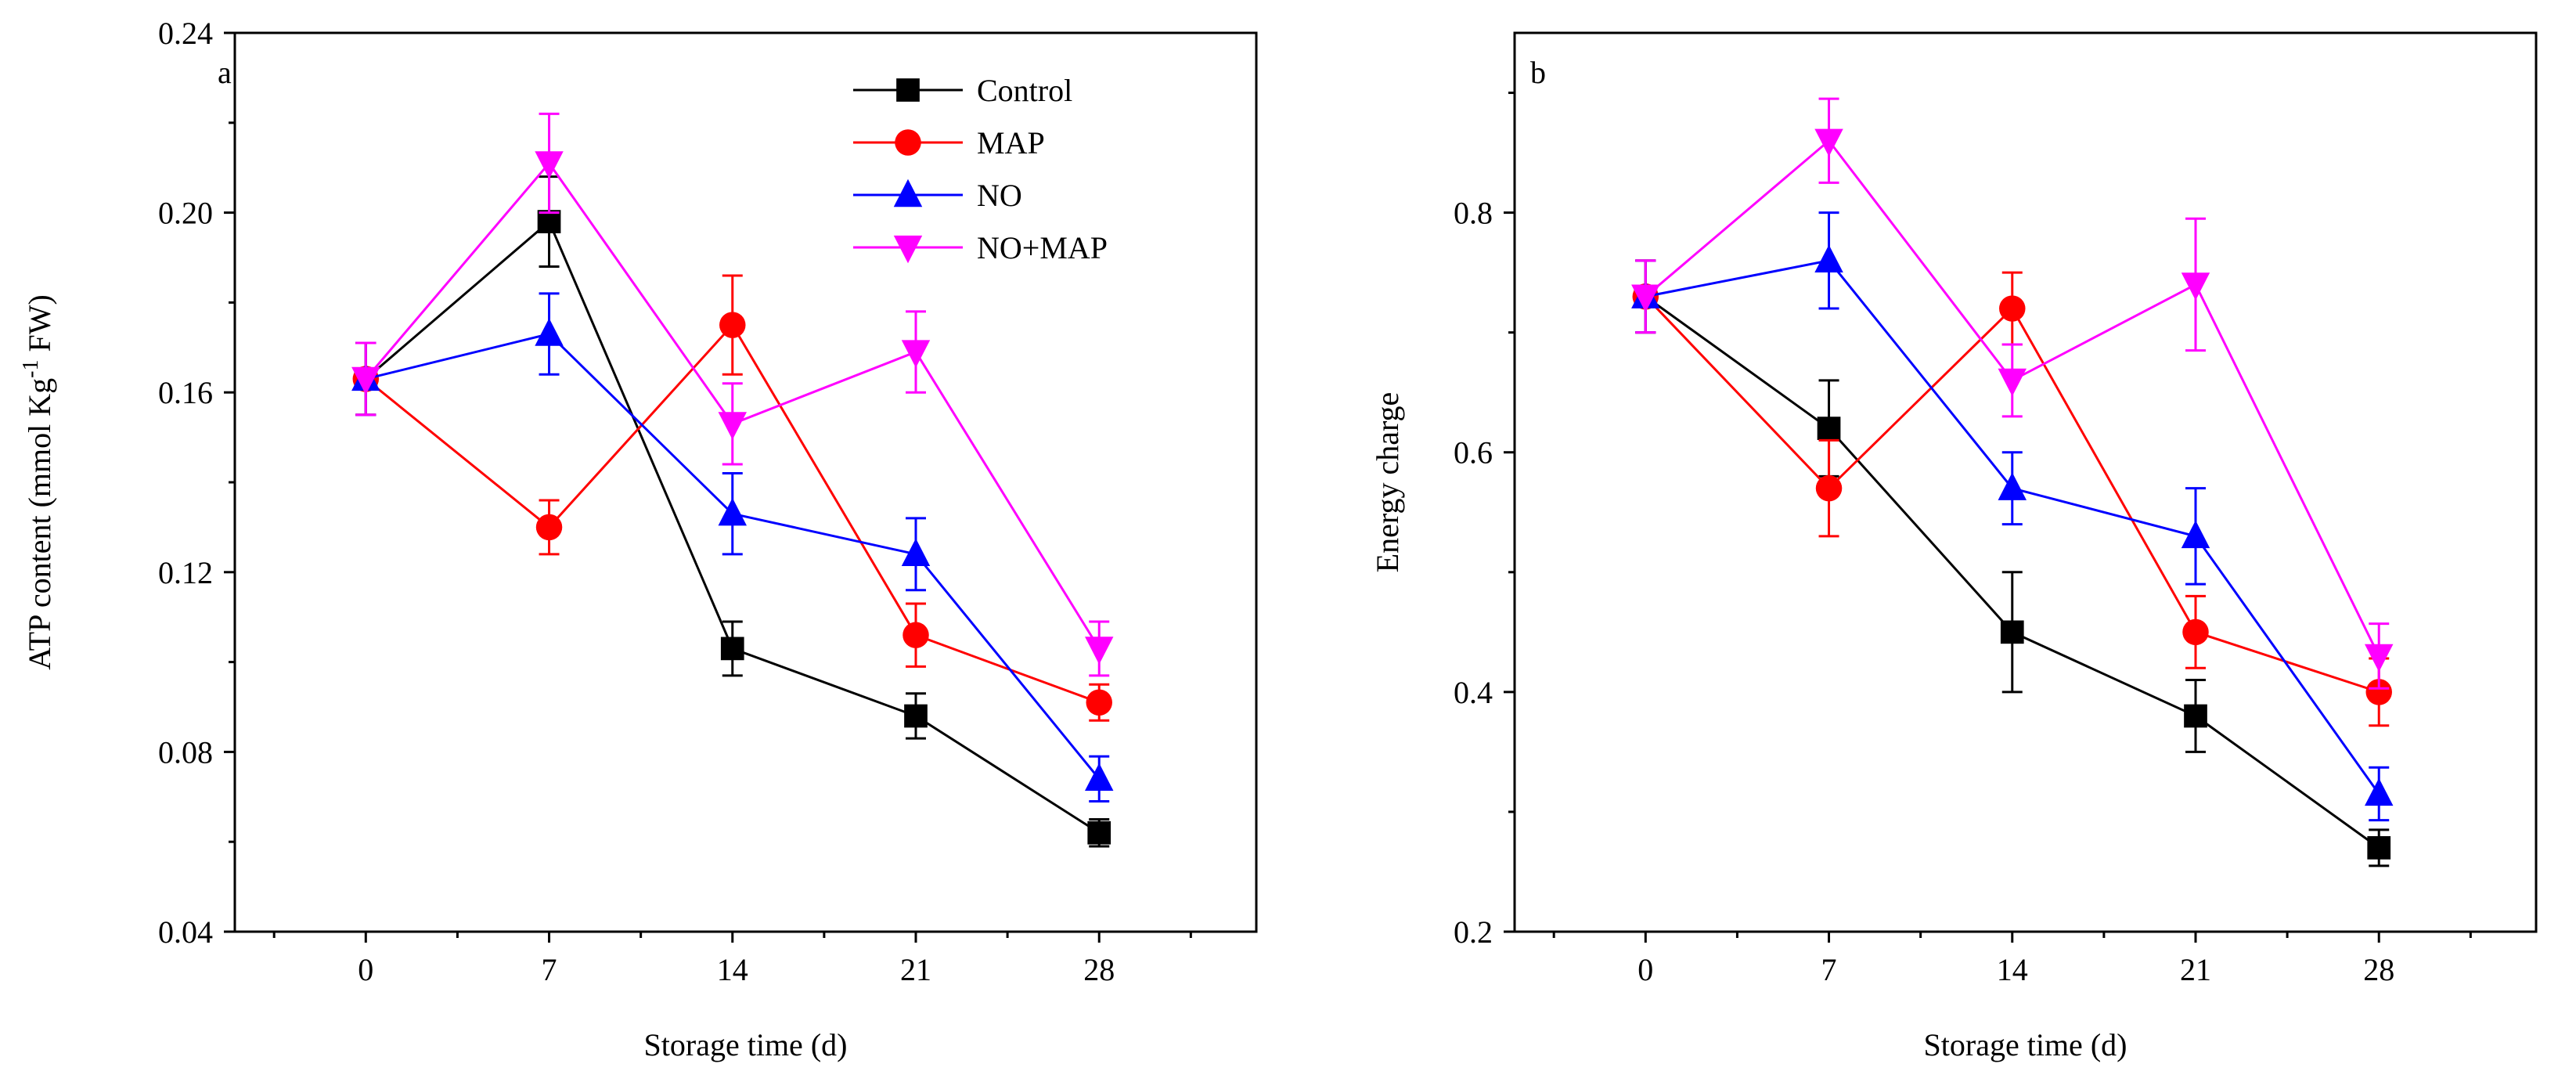 The width and height of the screenshot is (2576, 1082). Describe the element at coordinates (1473, 932) in the screenshot. I see `y-tick-label: 0.2` at that location.